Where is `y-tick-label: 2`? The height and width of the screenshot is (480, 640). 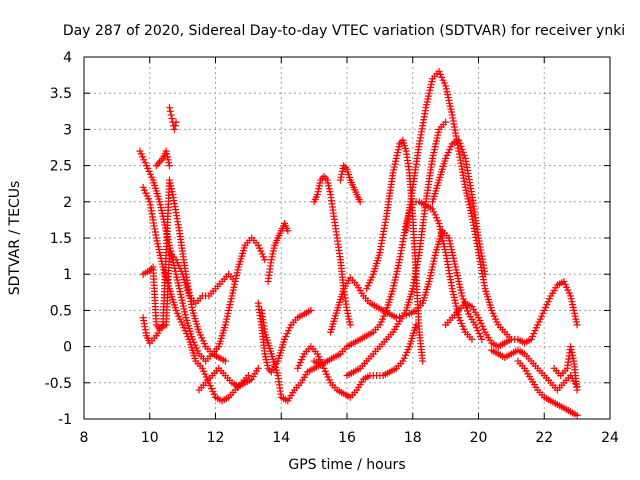 y-tick-label: 2 is located at coordinates (67, 203).